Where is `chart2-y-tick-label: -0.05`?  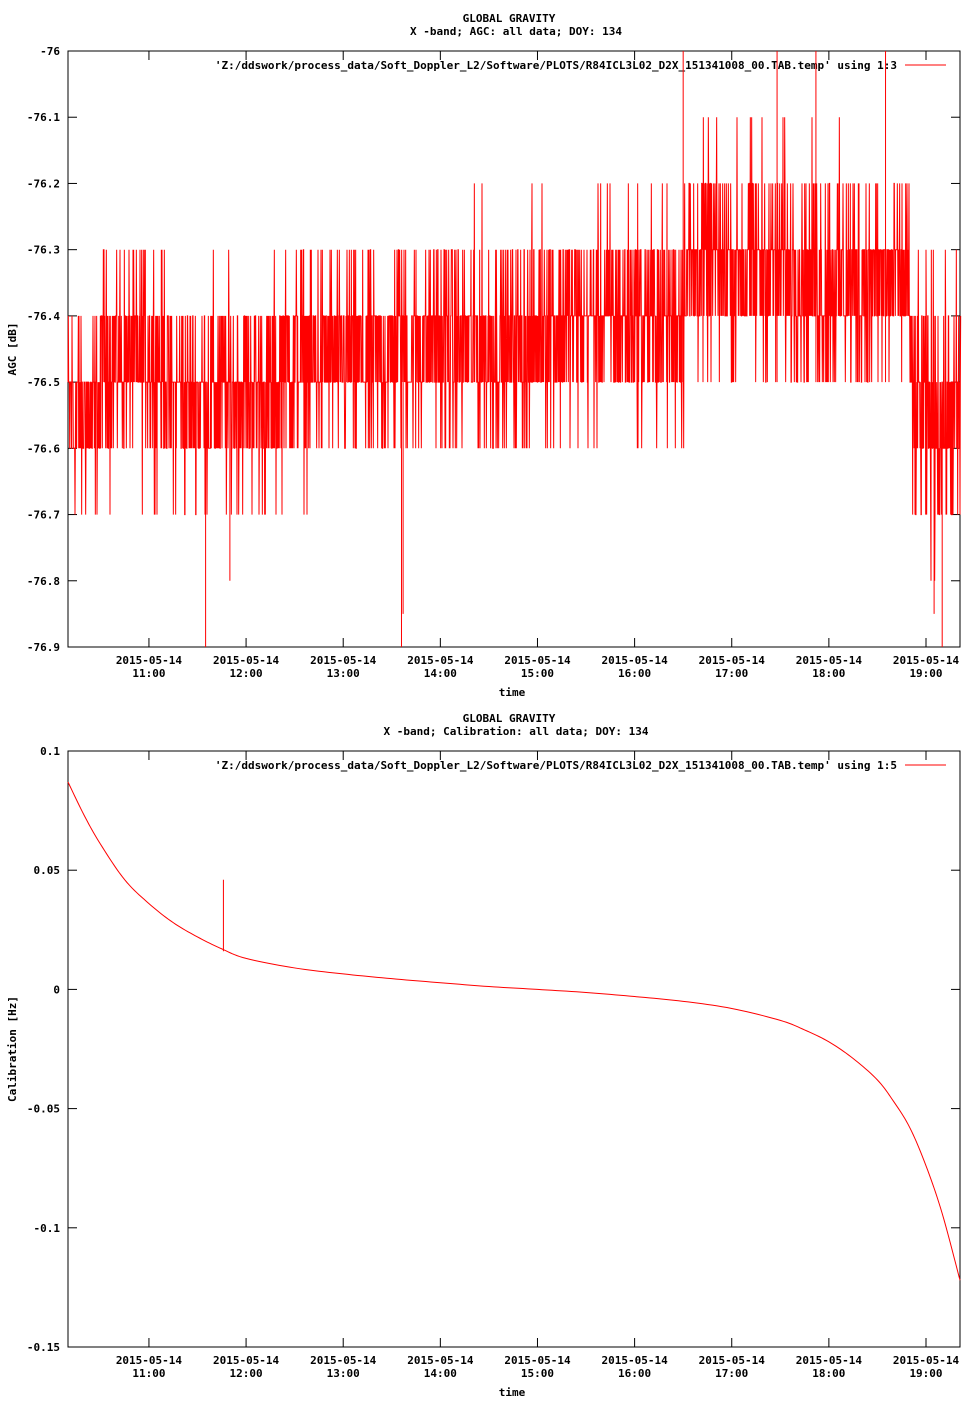
chart2-y-tick-label: -0.05 is located at coordinates (43, 1109).